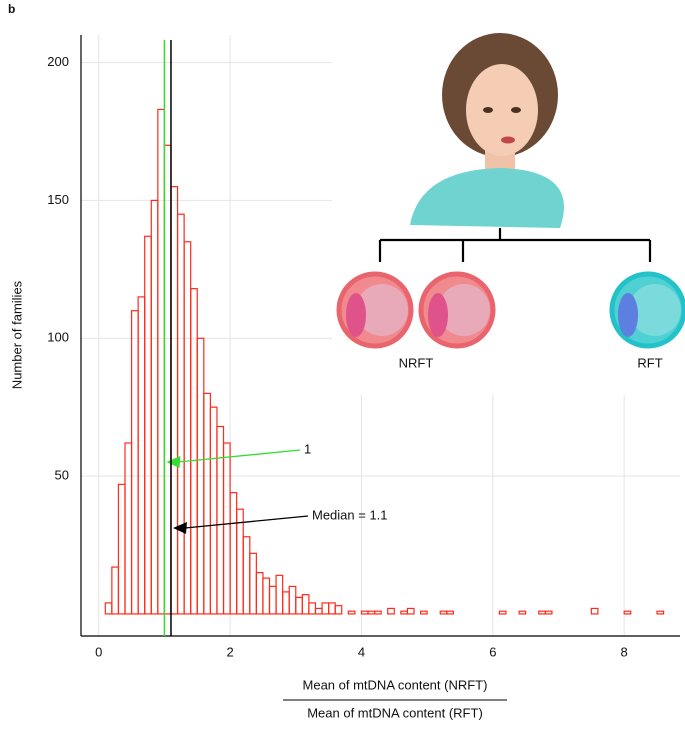 The width and height of the screenshot is (685, 729). Describe the element at coordinates (58, 337) in the screenshot. I see `y-tick-label: 100` at that location.